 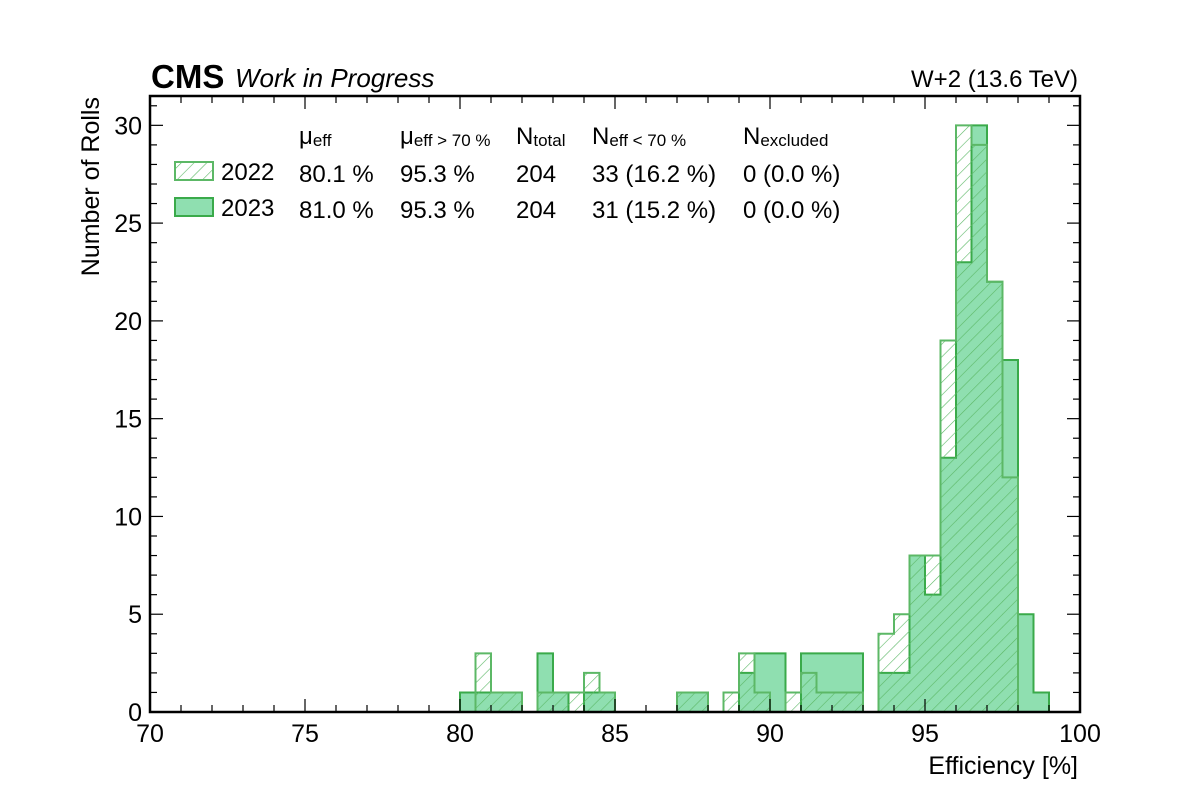 What do you see at coordinates (128, 517) in the screenshot?
I see `y-tick-label: 10` at bounding box center [128, 517].